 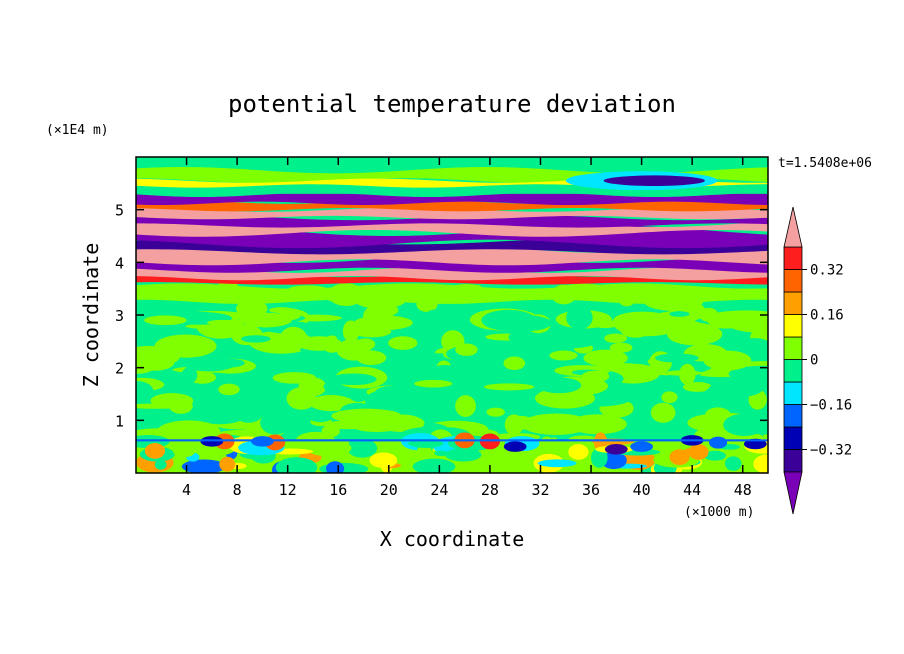 What do you see at coordinates (288, 490) in the screenshot?
I see `x-tick-label: 12` at bounding box center [288, 490].